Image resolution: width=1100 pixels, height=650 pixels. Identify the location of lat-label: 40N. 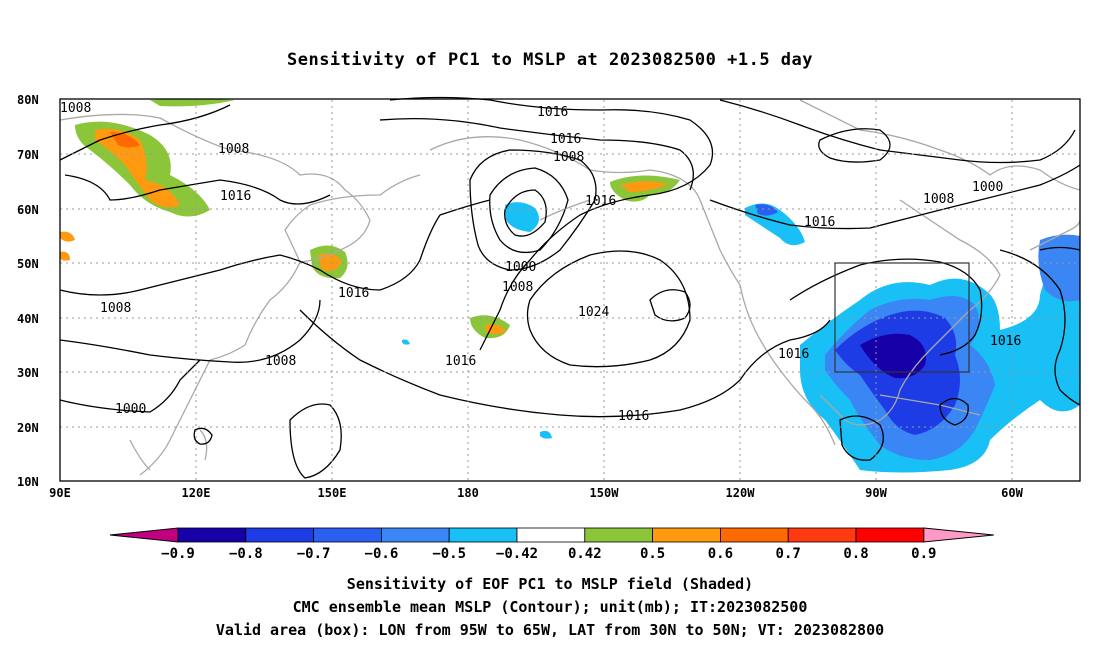
(28, 319).